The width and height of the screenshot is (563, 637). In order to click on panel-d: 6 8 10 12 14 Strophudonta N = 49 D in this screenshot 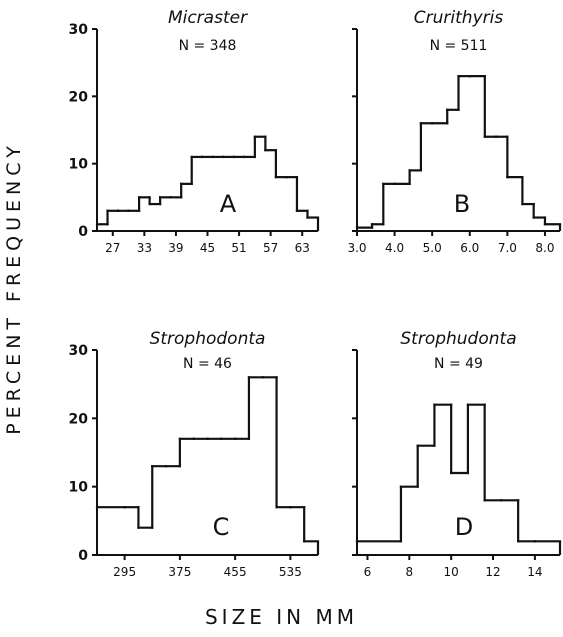, I will do `click(457, 454)`.